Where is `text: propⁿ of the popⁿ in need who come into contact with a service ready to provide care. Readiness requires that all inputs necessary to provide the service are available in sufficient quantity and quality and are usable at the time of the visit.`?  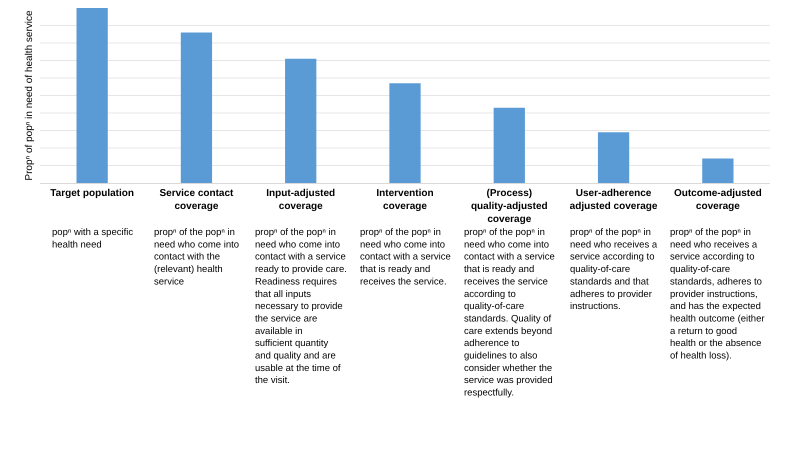
text: propⁿ of the popⁿ in need who come into contact with a service ready to provide care. Readiness requires that all inputs necessary to provide the service are available in sufficient quantity and quality and are usable at the time of the visit. is located at coordinates (301, 306).